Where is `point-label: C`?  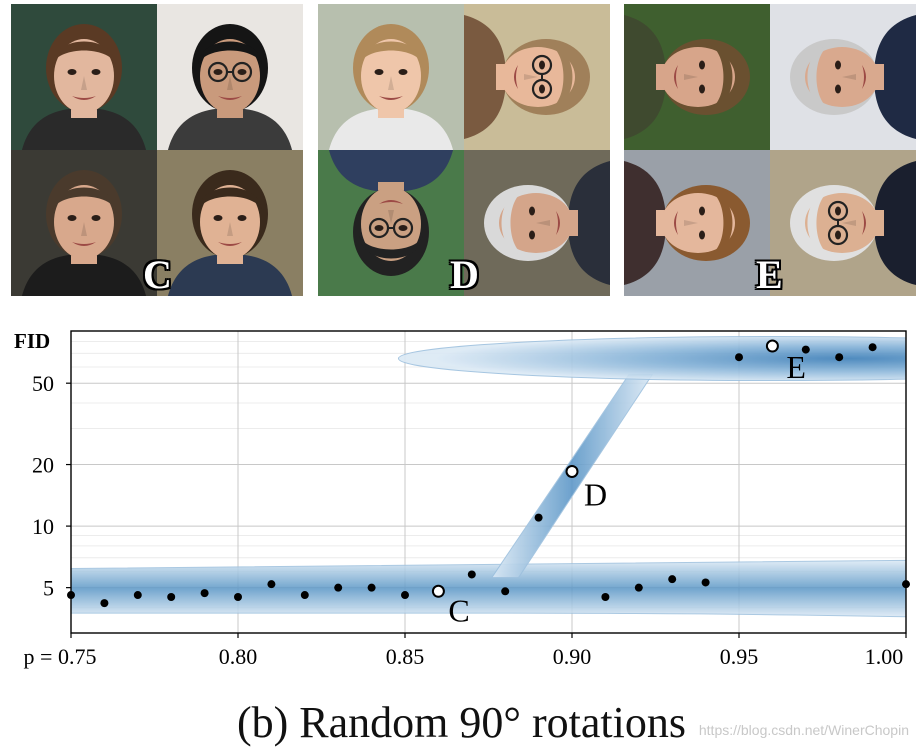
point-label: C is located at coordinates (458, 610).